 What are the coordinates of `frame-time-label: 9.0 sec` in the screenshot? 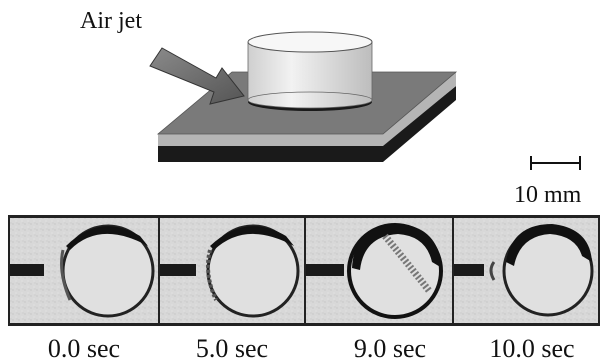 It's located at (390, 348).